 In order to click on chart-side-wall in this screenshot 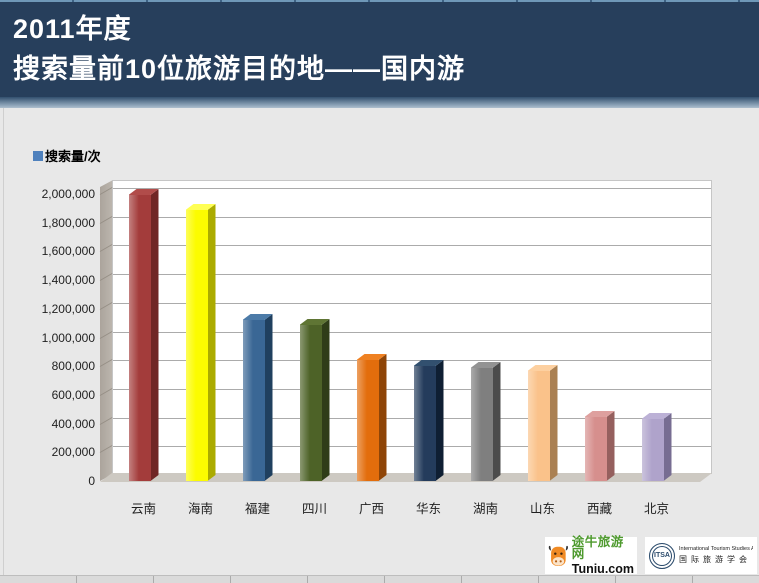, I will do `click(106, 330)`.